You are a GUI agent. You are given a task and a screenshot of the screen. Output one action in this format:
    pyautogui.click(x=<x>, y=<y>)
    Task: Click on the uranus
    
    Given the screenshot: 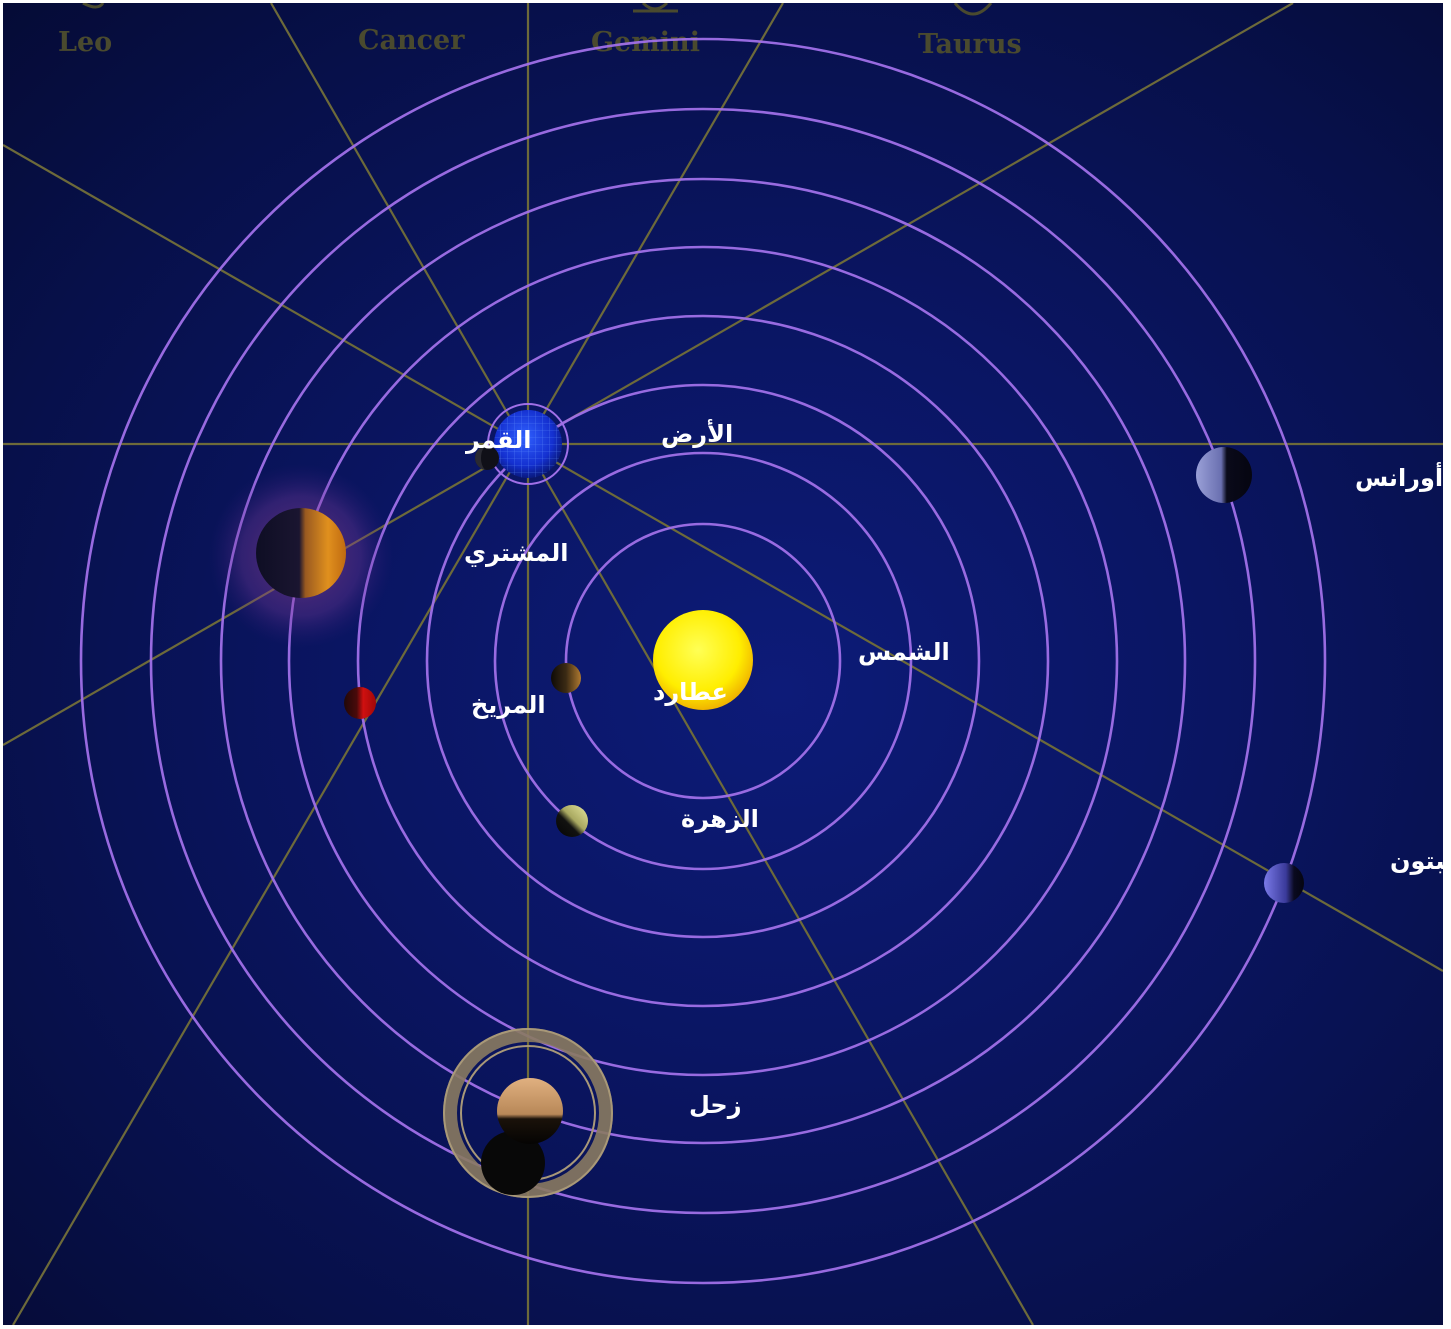 What is the action you would take?
    pyautogui.click(x=1224, y=475)
    